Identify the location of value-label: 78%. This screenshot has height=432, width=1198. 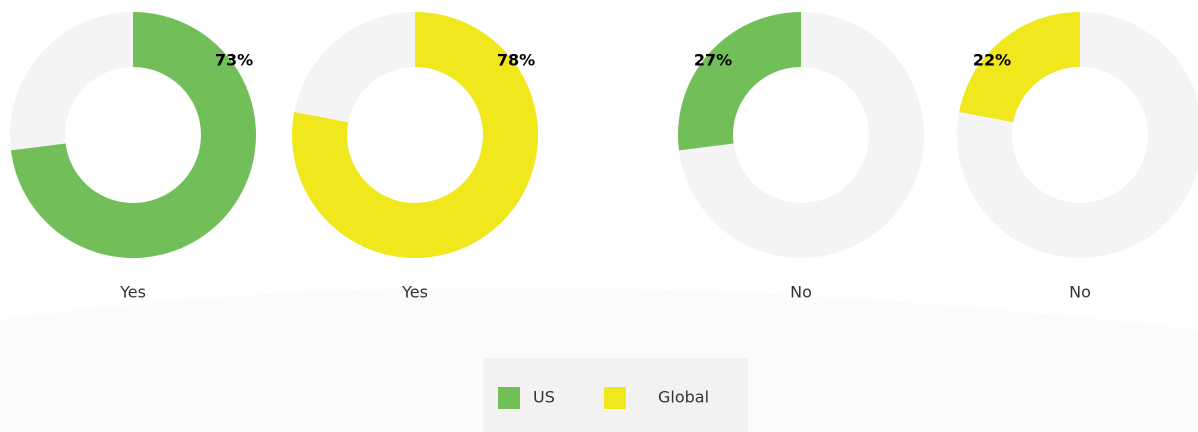
(516, 60).